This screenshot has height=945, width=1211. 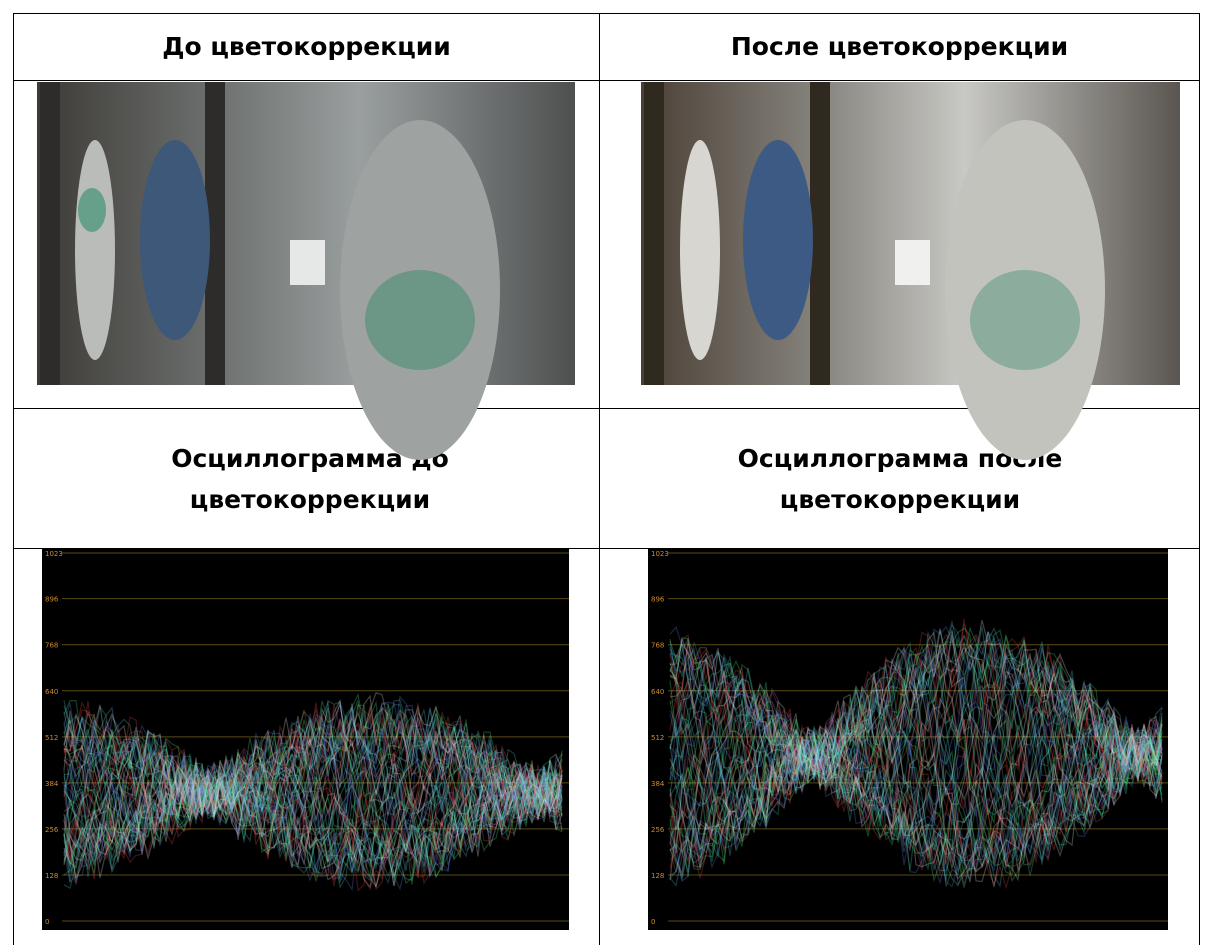 I want to click on scale-label: 896, so click(x=52, y=600).